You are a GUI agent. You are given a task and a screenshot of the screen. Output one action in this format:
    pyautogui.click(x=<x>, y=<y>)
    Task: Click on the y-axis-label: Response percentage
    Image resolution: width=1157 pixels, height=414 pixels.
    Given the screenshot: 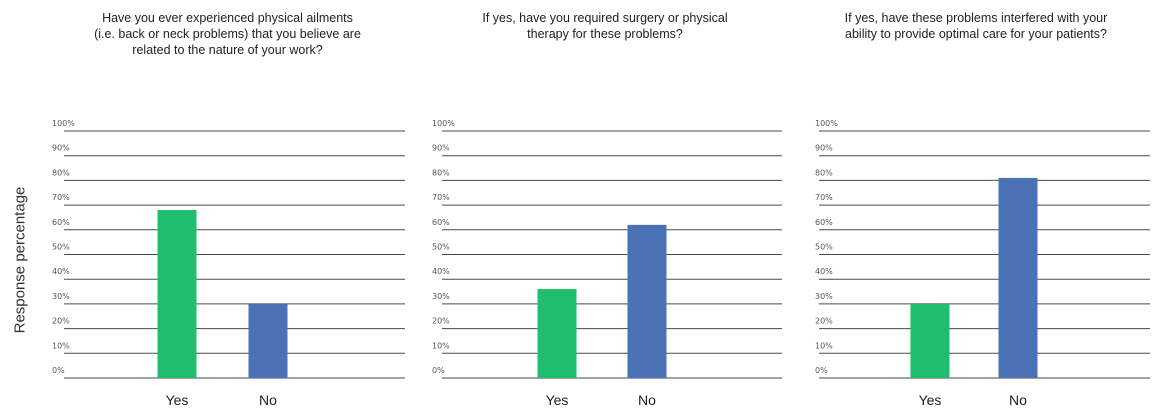 What is the action you would take?
    pyautogui.click(x=20, y=260)
    